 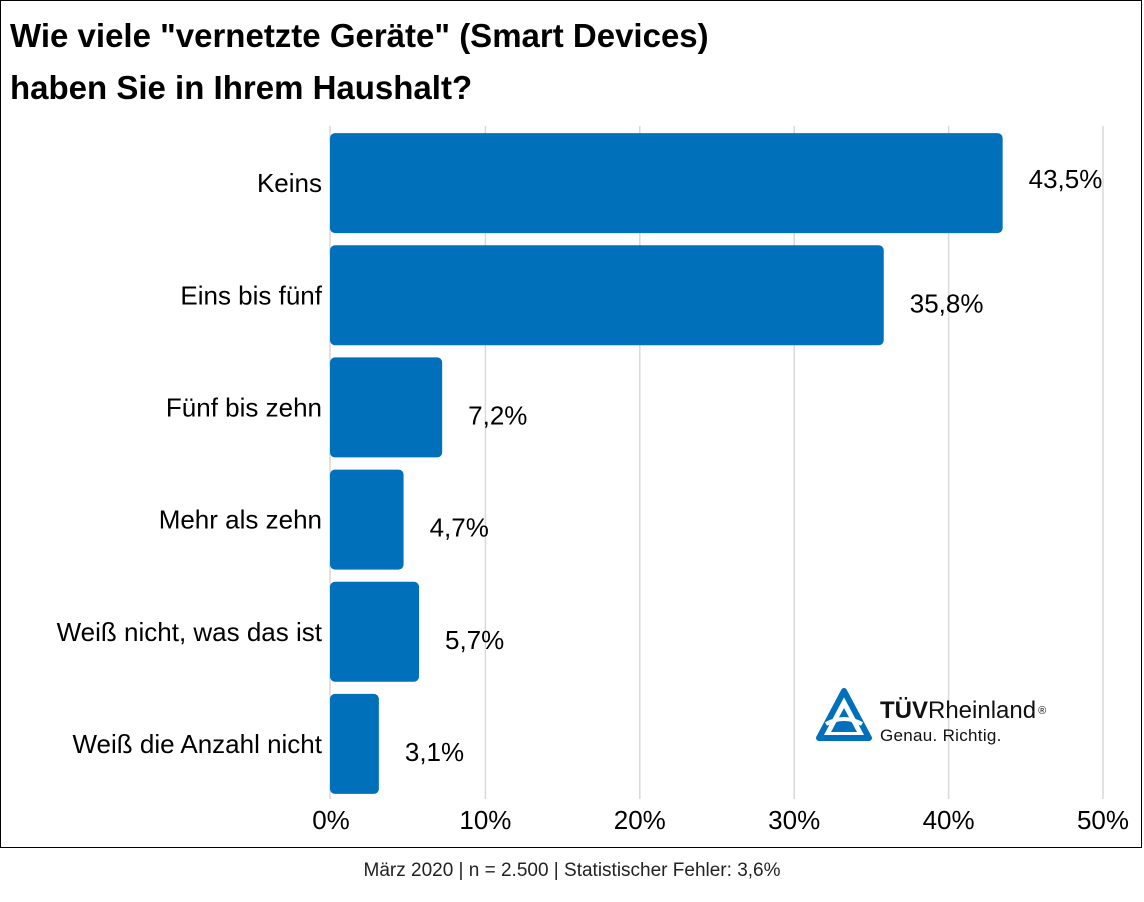 What do you see at coordinates (190, 632) in the screenshot?
I see `category-label: Weiß nicht, was das ist` at bounding box center [190, 632].